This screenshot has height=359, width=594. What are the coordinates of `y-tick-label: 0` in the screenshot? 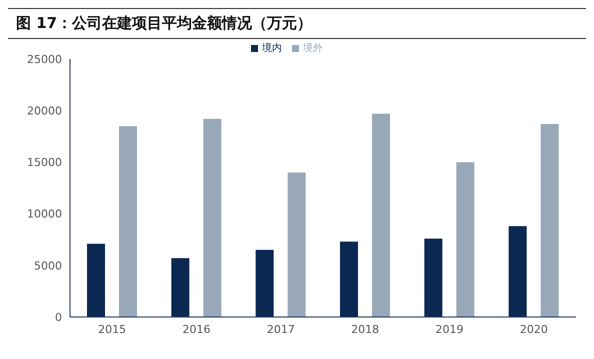 It's located at (58, 317).